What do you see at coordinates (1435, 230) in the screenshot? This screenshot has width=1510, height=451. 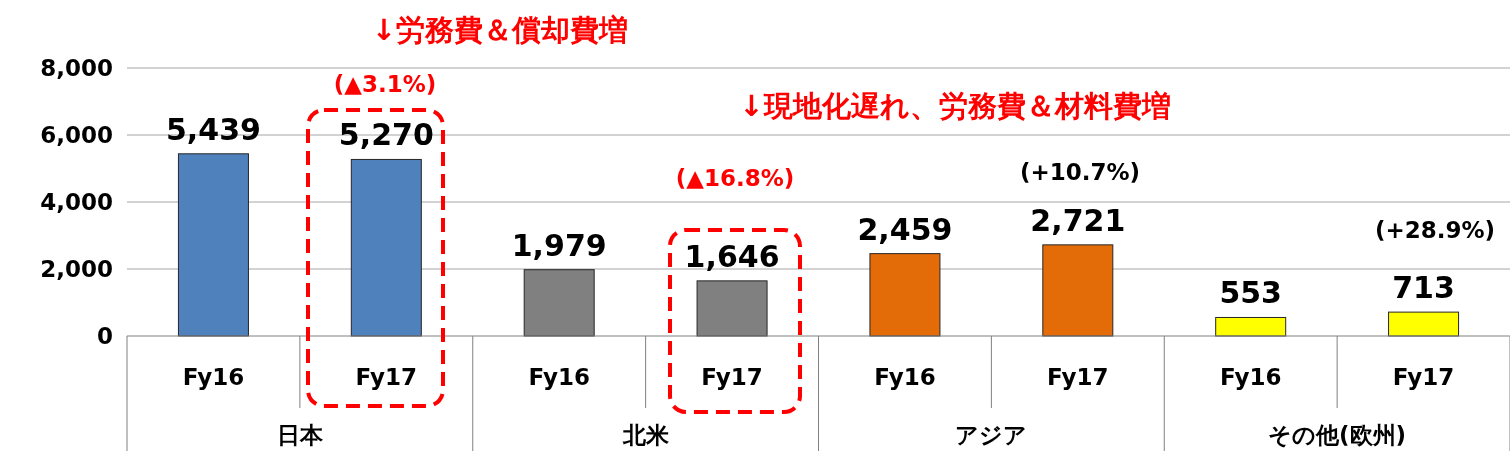 I see `annotation: (+28.9%)` at bounding box center [1435, 230].